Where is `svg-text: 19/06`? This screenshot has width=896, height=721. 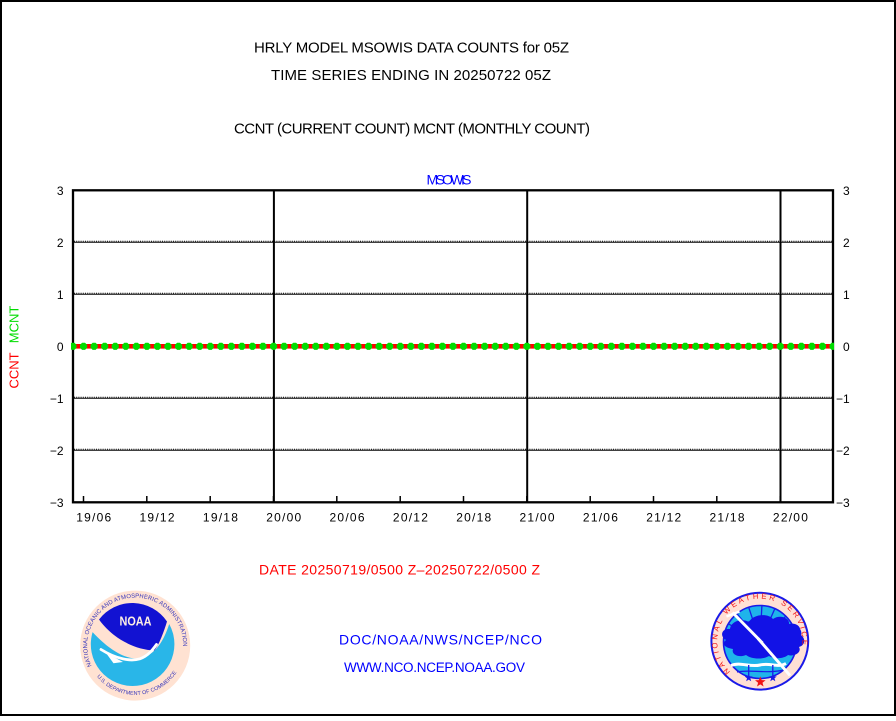 svg-text: 19/06 is located at coordinates (93, 518).